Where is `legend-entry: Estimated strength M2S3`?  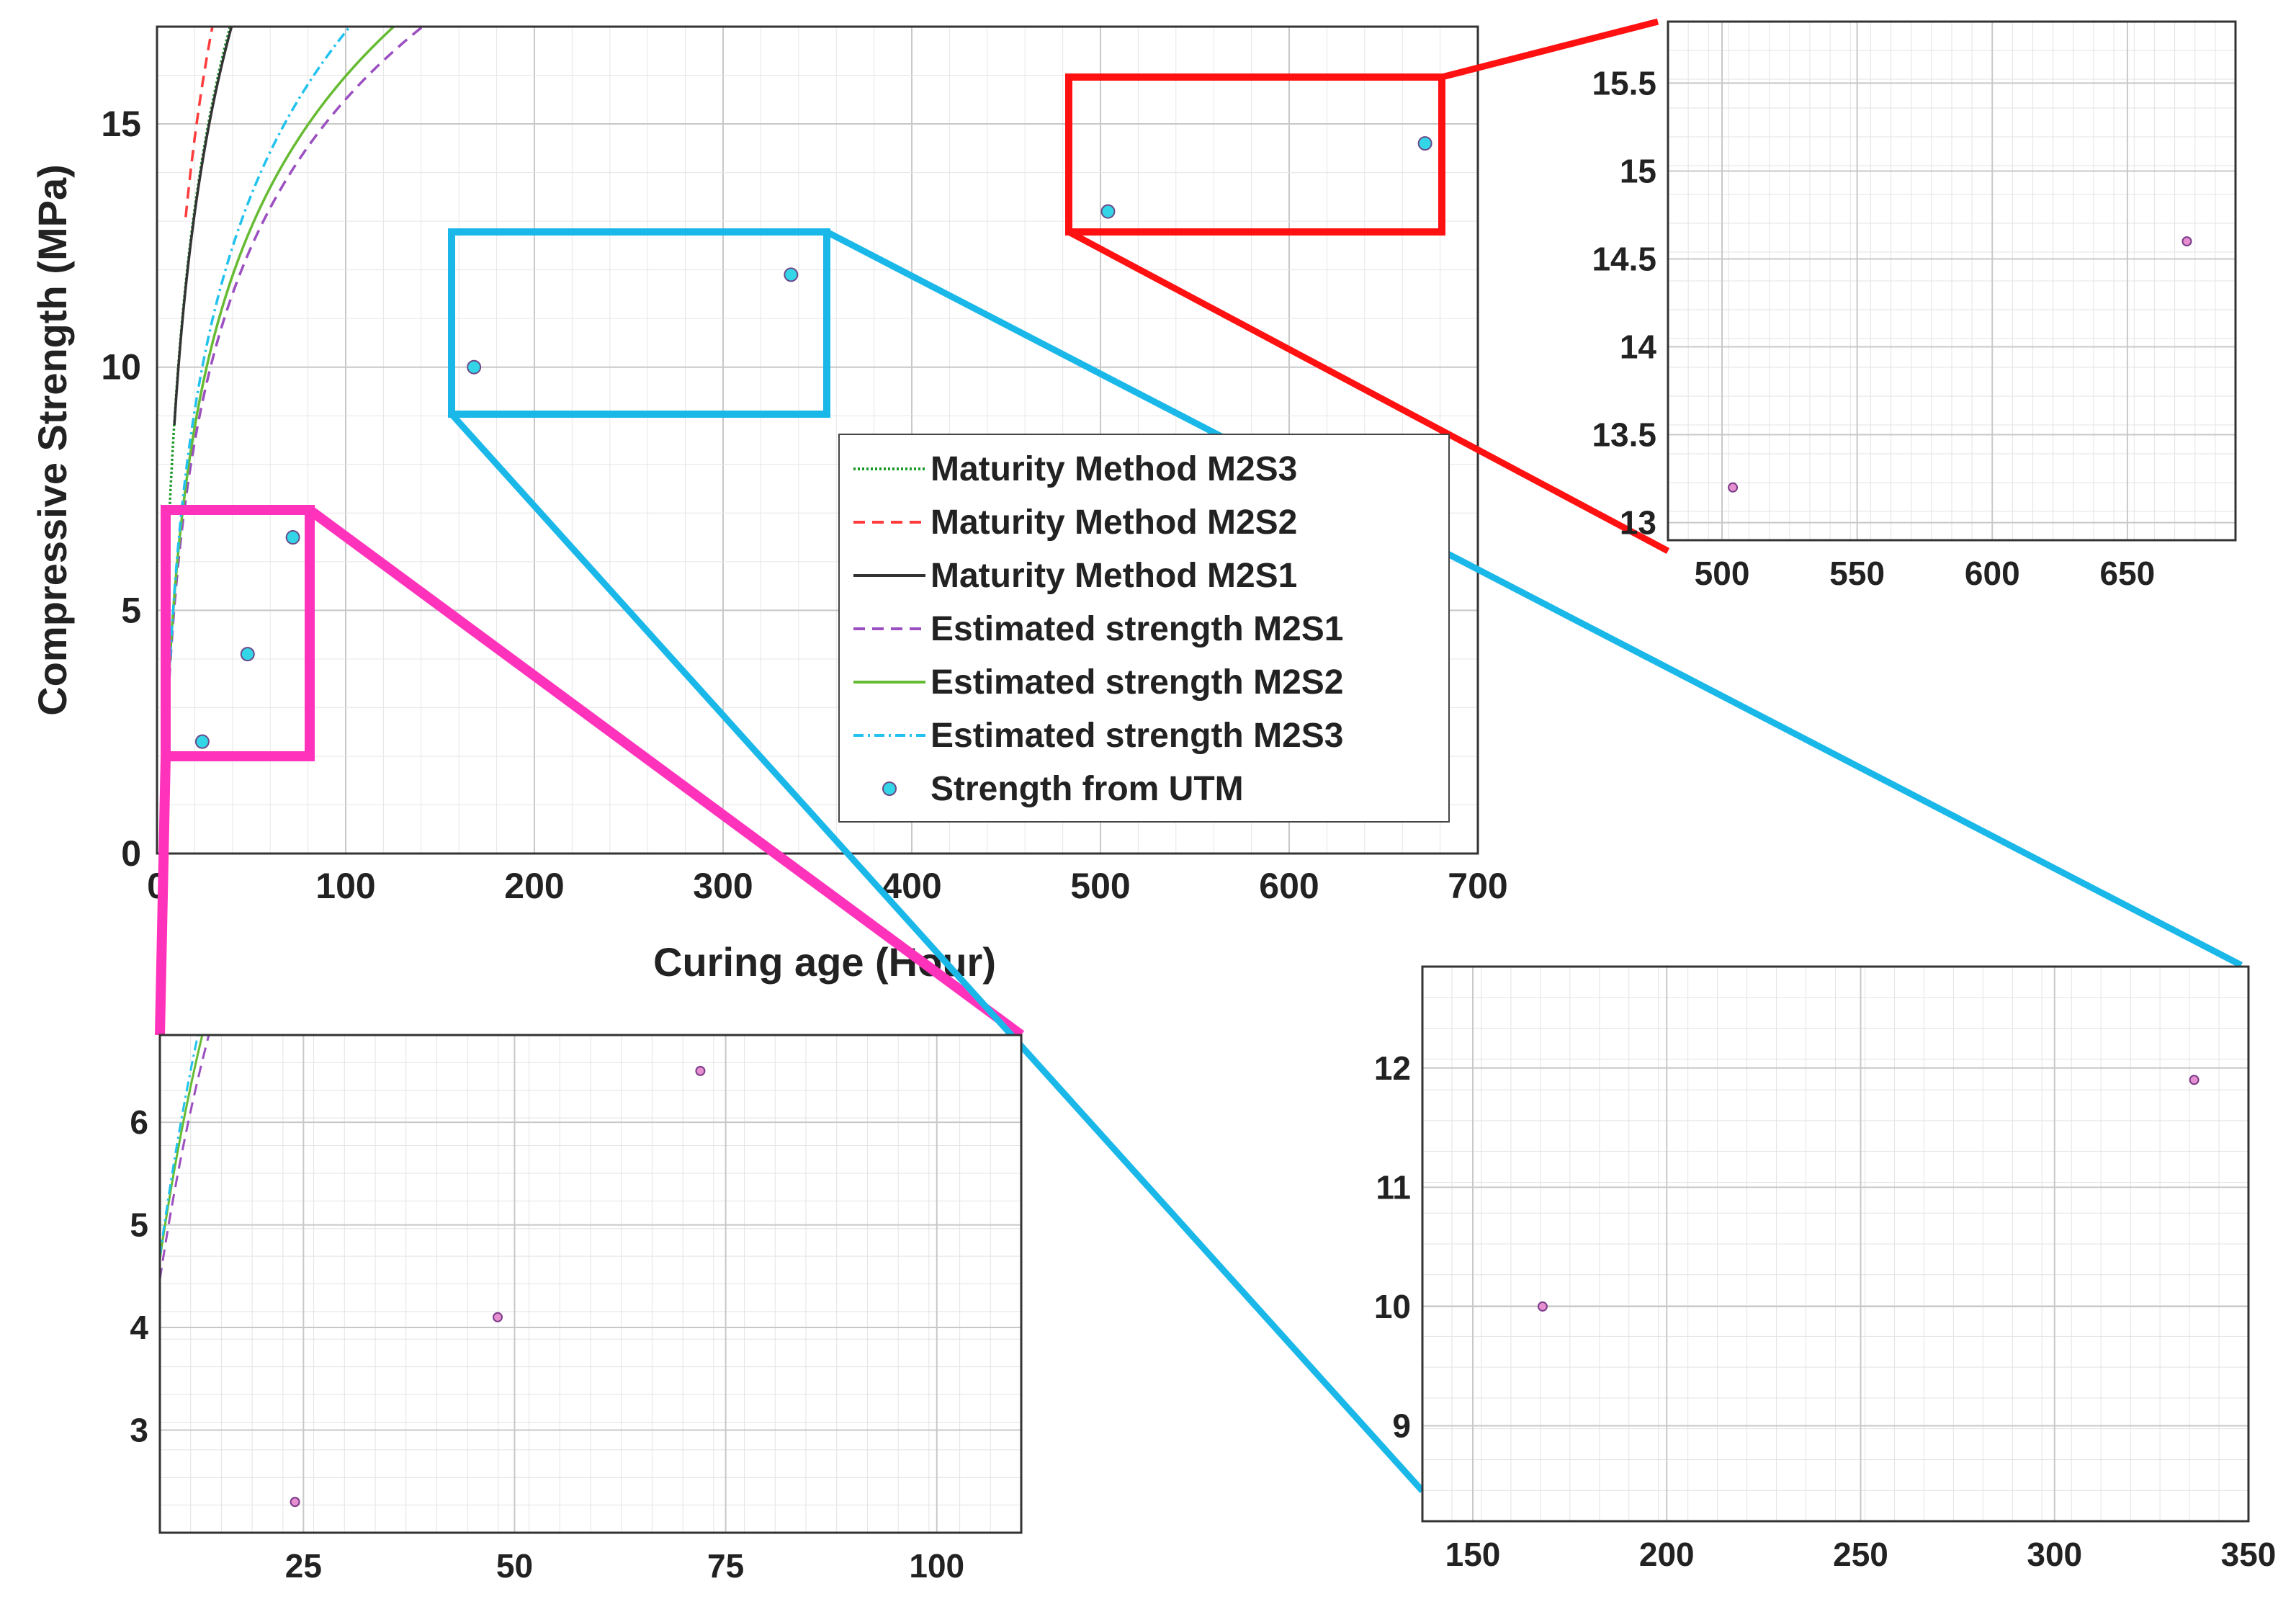 legend-entry: Estimated strength M2S3 is located at coordinates (1098, 736).